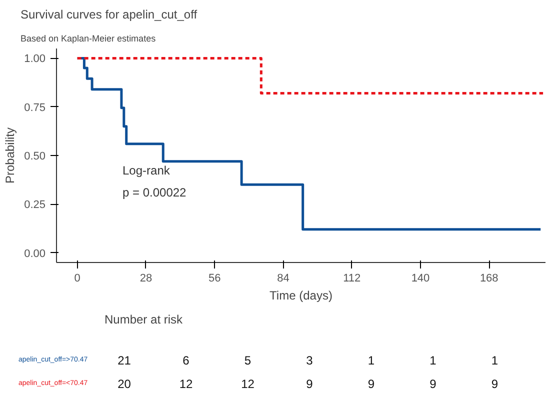  I want to click on chart-subtitle: Based on Kaplan-Meier estimates, so click(88, 39).